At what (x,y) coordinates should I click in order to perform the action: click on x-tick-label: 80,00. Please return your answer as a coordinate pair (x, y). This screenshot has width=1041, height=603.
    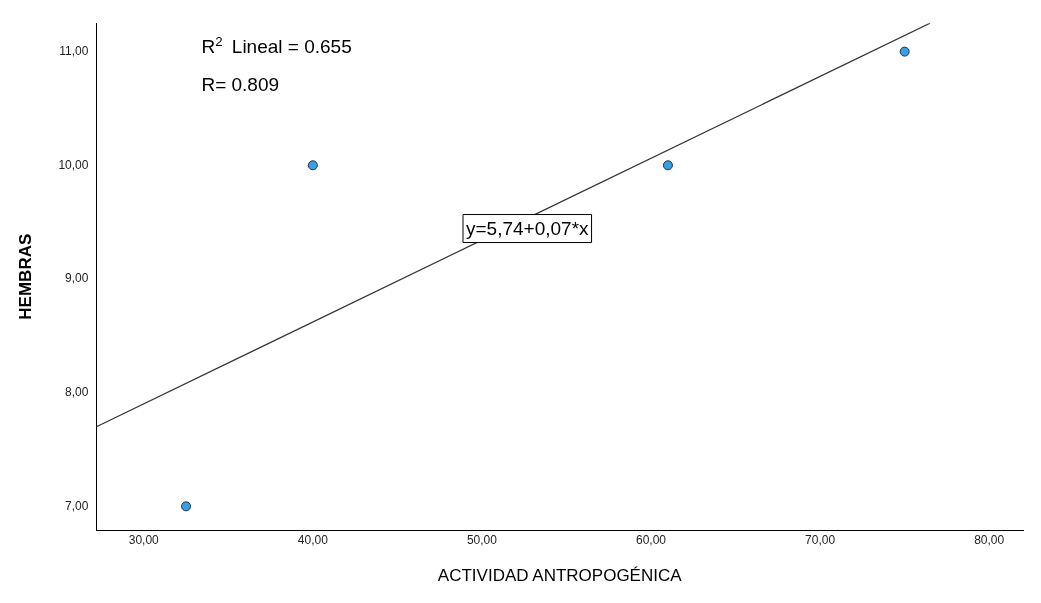
    Looking at the image, I should click on (989, 539).